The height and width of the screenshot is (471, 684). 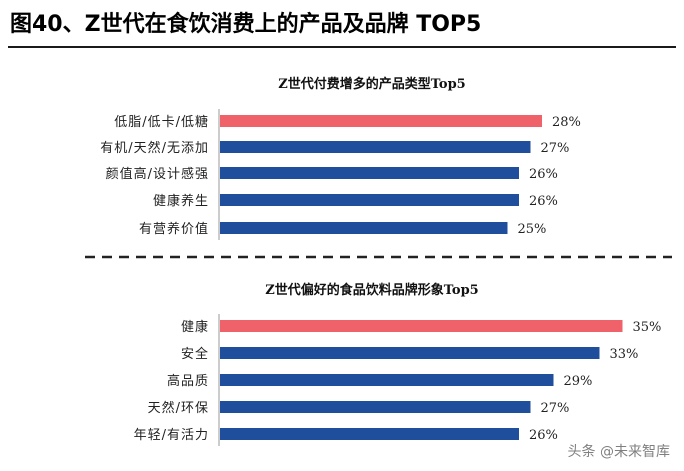 What do you see at coordinates (371, 84) in the screenshot?
I see `chart-title: Z世代付费增多的产品类型Top5` at bounding box center [371, 84].